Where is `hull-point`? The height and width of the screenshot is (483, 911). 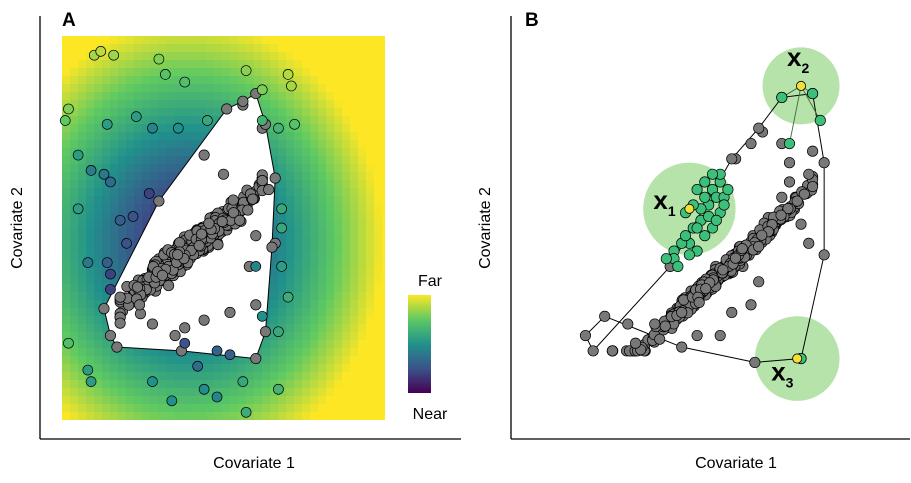 hull-point is located at coordinates (824, 255).